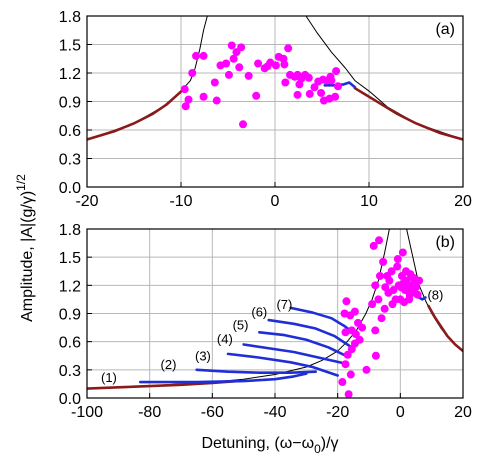  Describe the element at coordinates (274, 412) in the screenshot. I see `x-tick-label: -40` at that location.